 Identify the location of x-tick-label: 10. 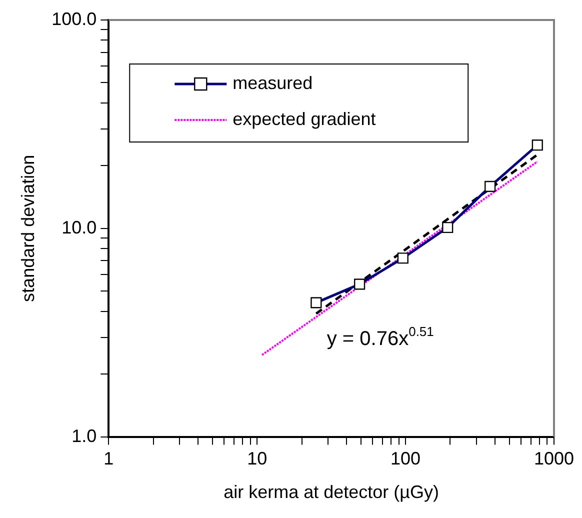
(257, 458).